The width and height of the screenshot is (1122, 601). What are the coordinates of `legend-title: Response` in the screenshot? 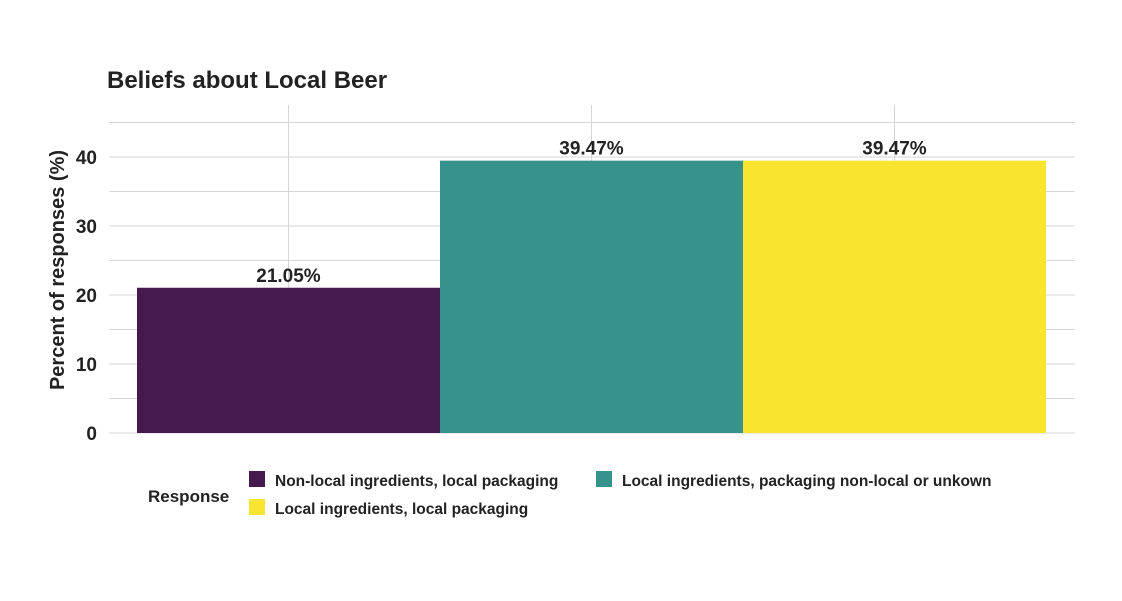 It's located at (188, 496).